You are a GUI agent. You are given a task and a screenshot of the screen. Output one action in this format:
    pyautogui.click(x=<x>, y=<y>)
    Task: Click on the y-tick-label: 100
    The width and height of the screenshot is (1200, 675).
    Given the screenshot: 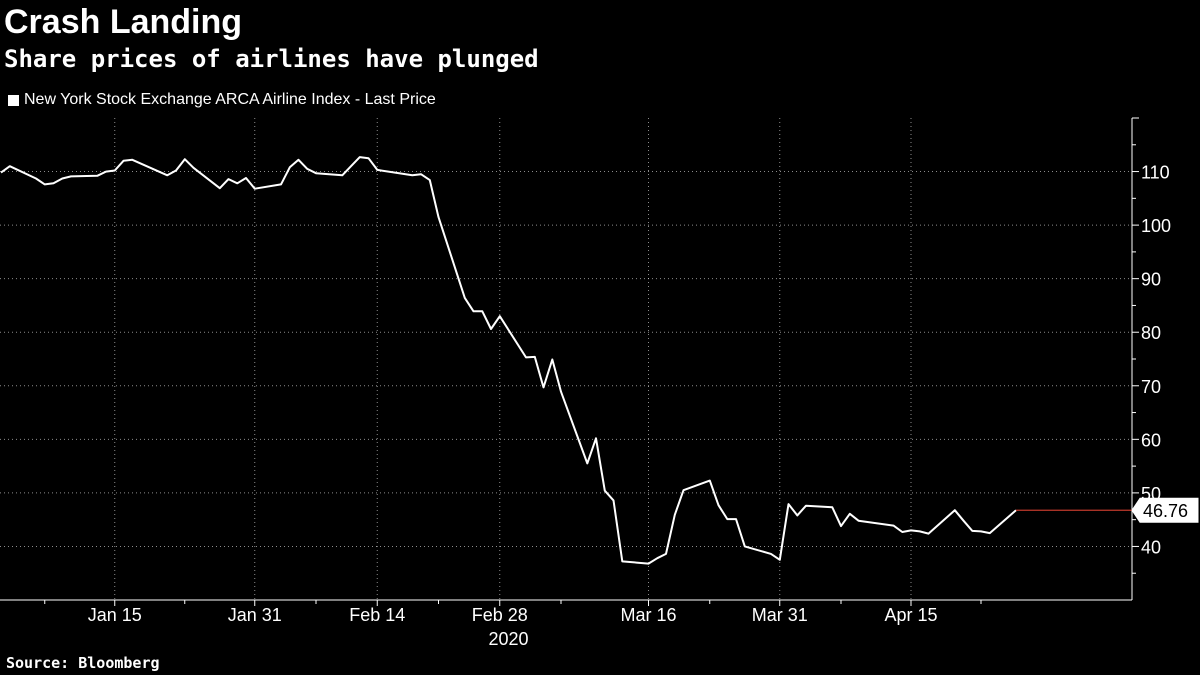 What is the action you would take?
    pyautogui.click(x=1156, y=226)
    